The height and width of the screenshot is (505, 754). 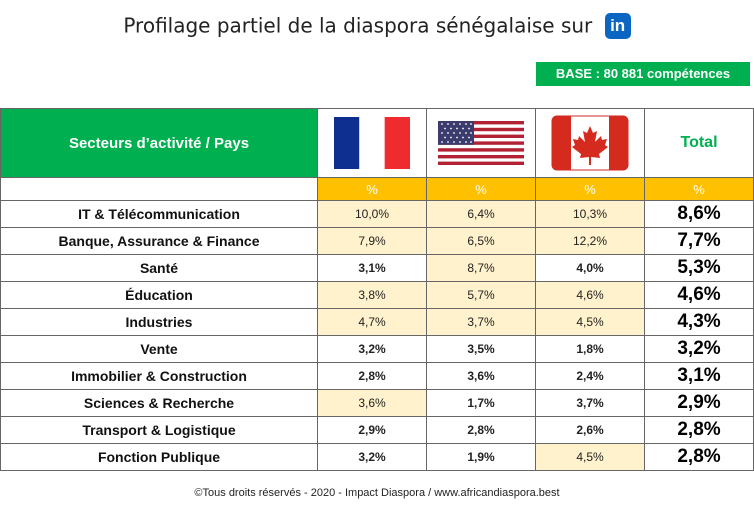 I want to click on sector-name: Santé, so click(x=159, y=268).